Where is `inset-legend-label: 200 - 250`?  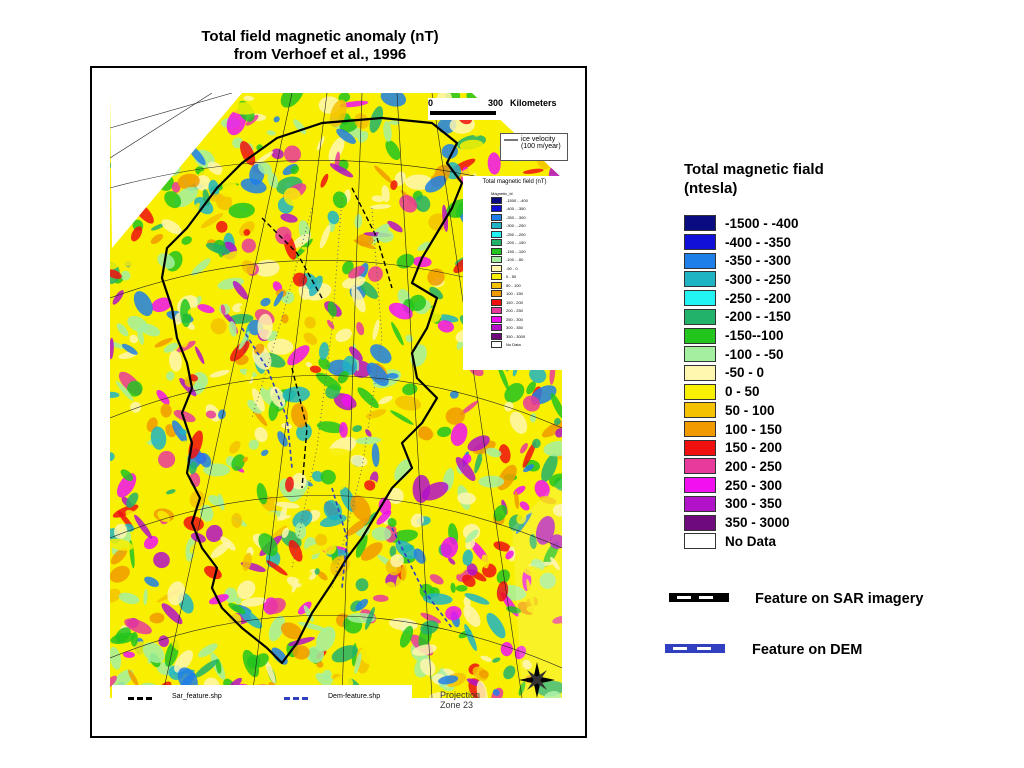
inset-legend-label: 200 - 250 is located at coordinates (514, 311).